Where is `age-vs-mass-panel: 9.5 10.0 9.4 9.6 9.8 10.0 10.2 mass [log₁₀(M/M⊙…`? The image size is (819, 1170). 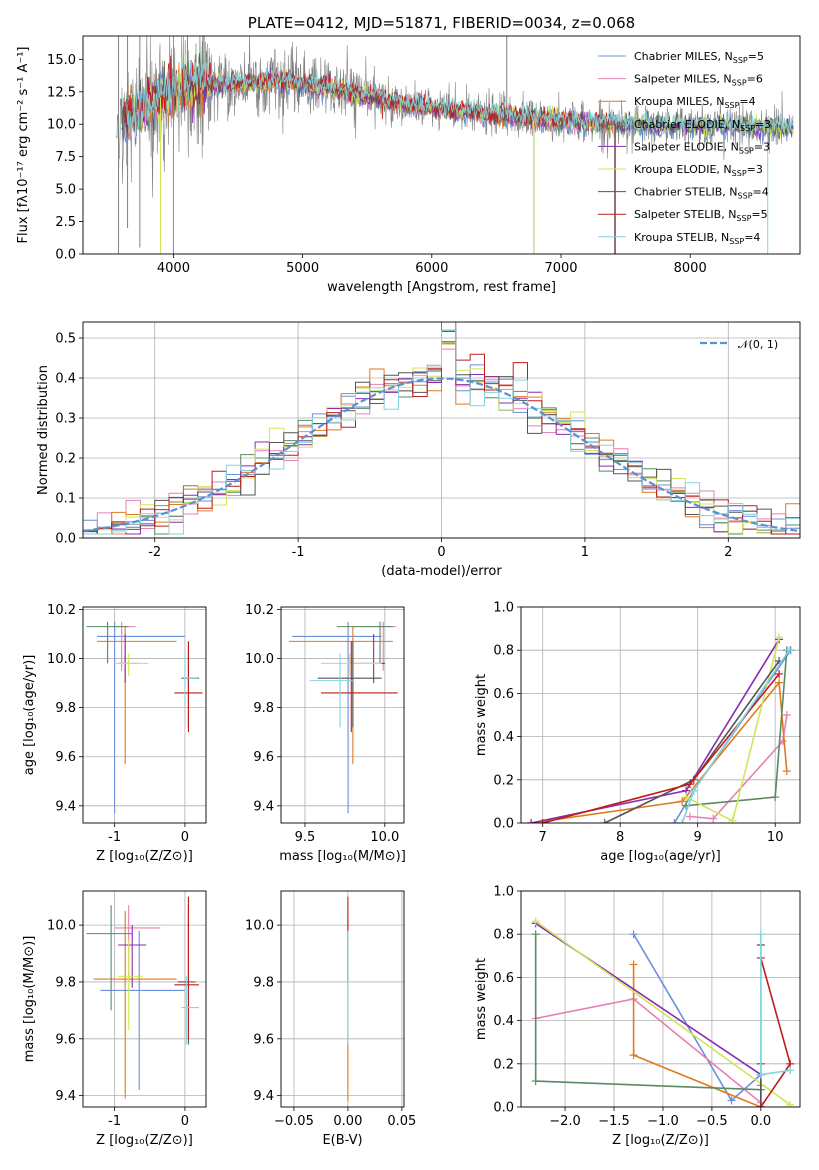
age-vs-mass-panel: 9.5 10.0 9.4 9.6 9.8 10.0 10.2 mass [log₁₀(M/M⊙… is located at coordinates (325, 733).